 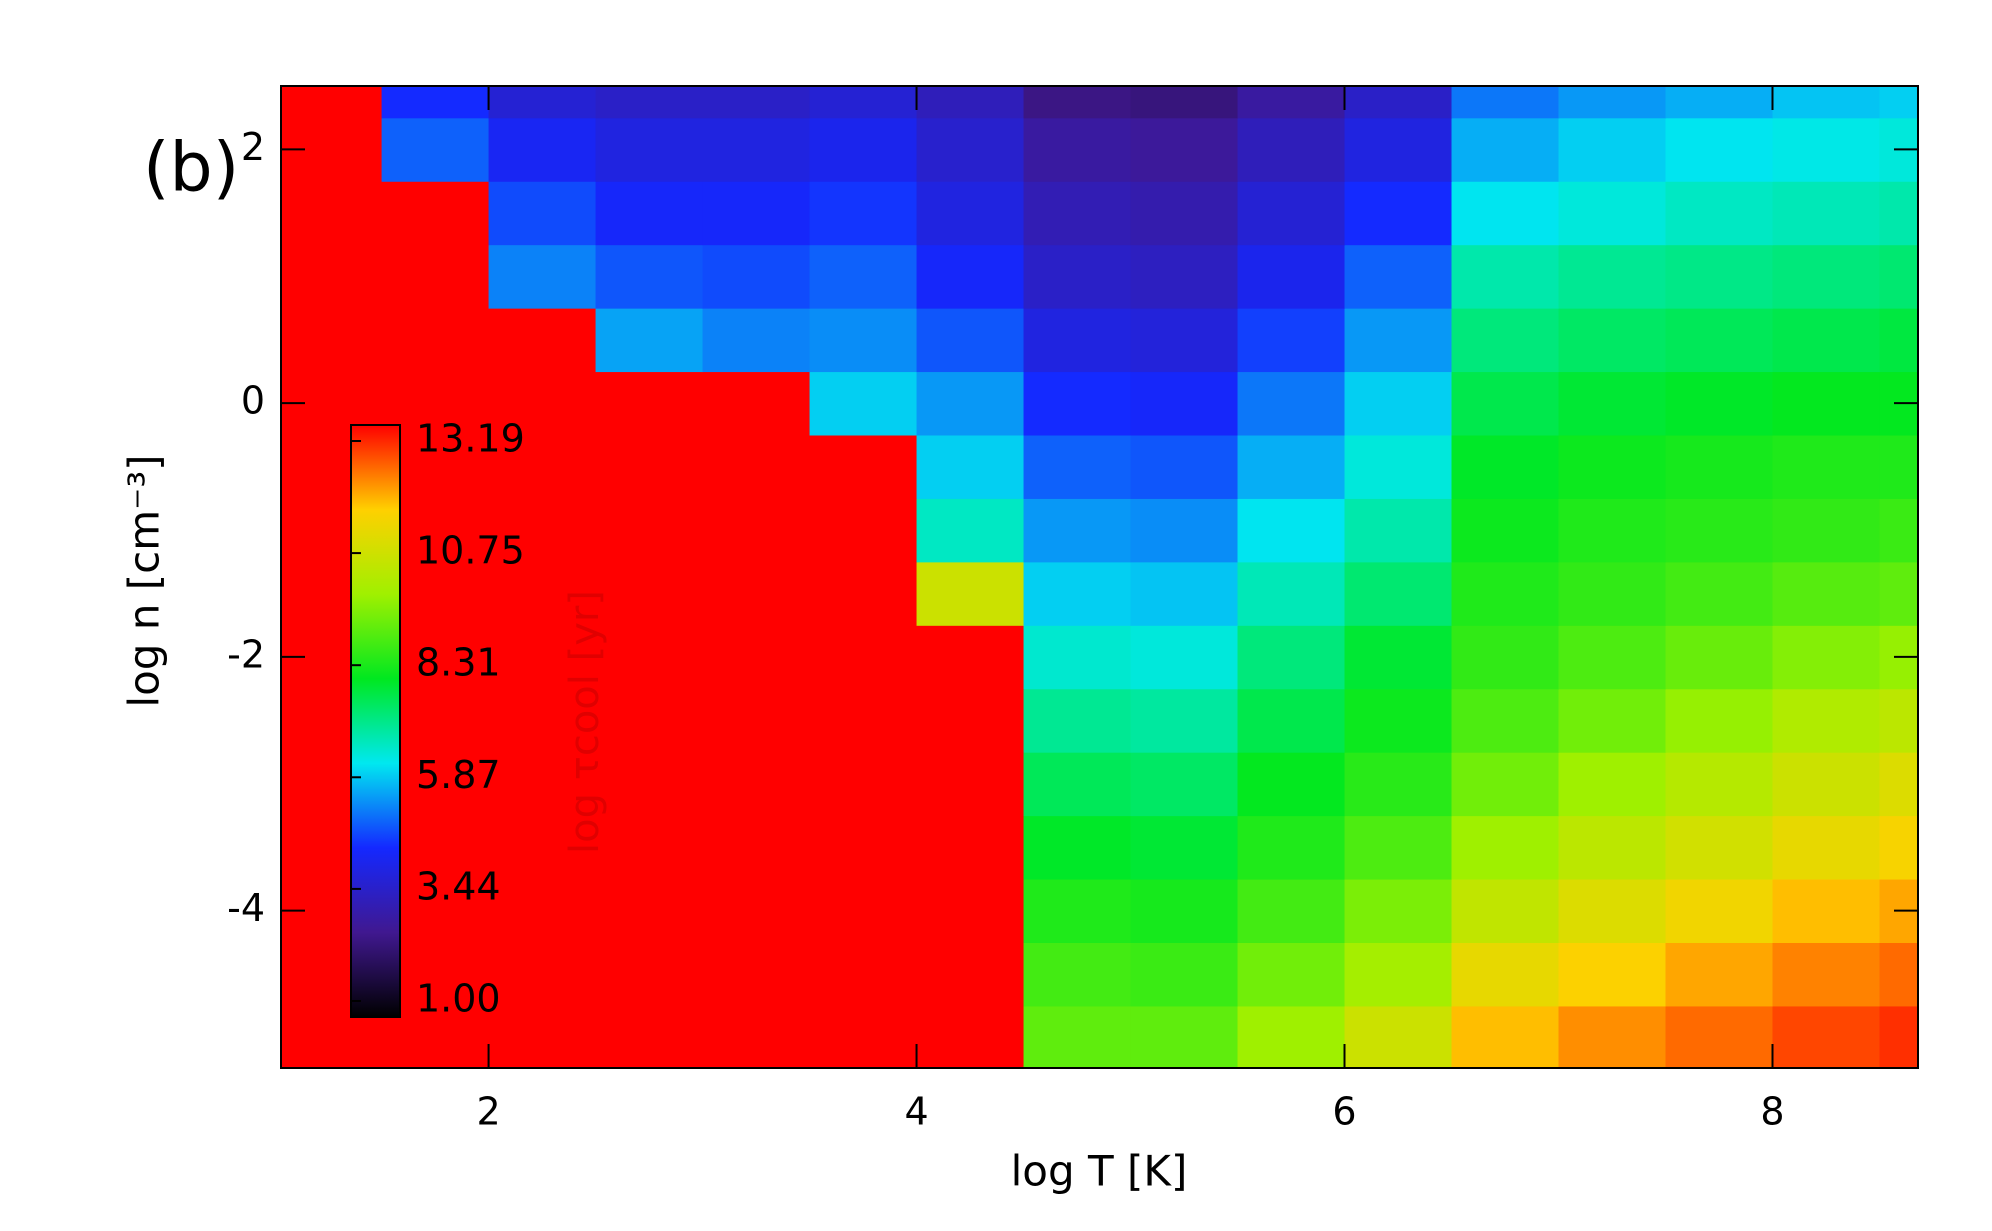 I want to click on colorbar-tick-label: 8.31, so click(x=458, y=663).